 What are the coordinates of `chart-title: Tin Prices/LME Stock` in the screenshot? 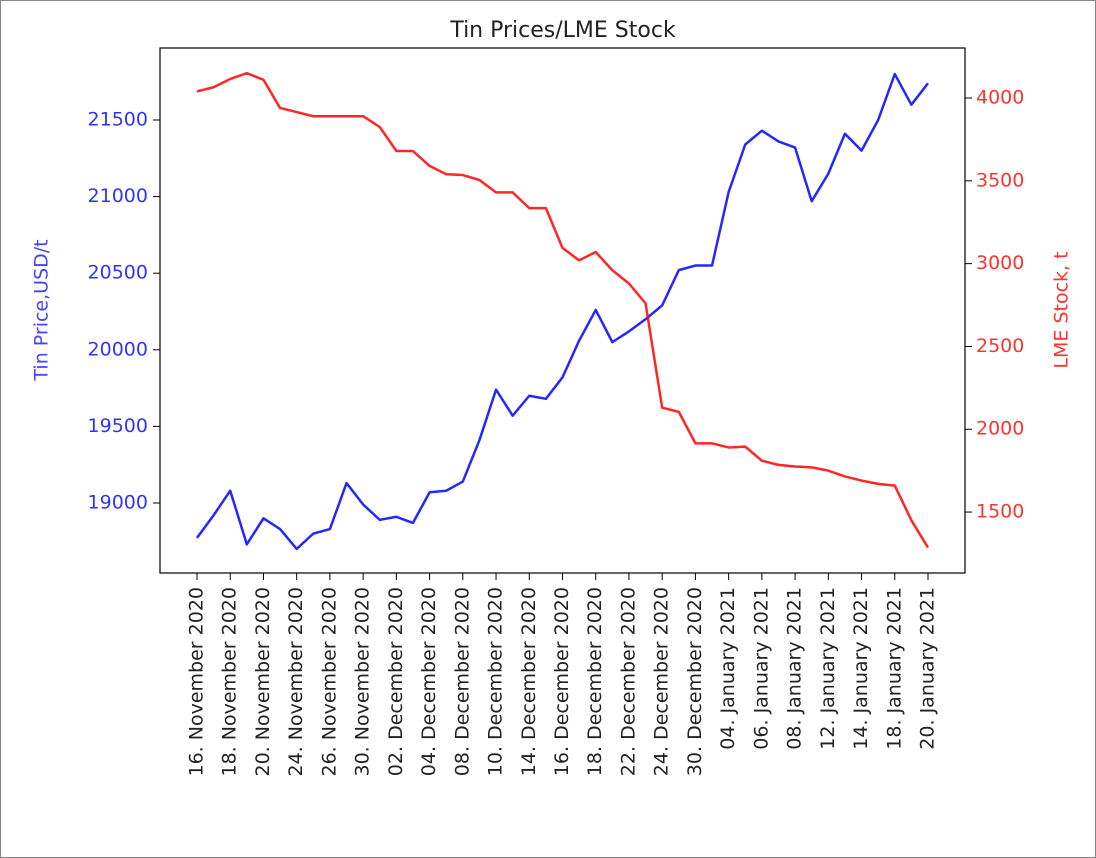 It's located at (562, 30).